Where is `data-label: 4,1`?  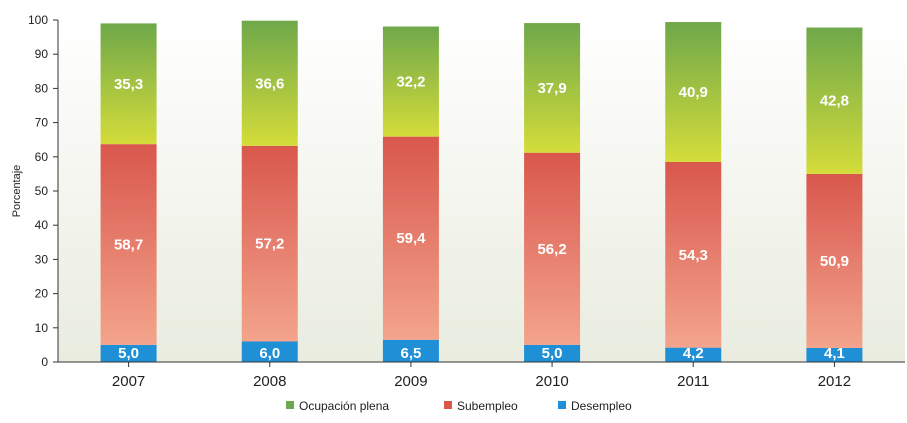 data-label: 4,1 is located at coordinates (834, 353).